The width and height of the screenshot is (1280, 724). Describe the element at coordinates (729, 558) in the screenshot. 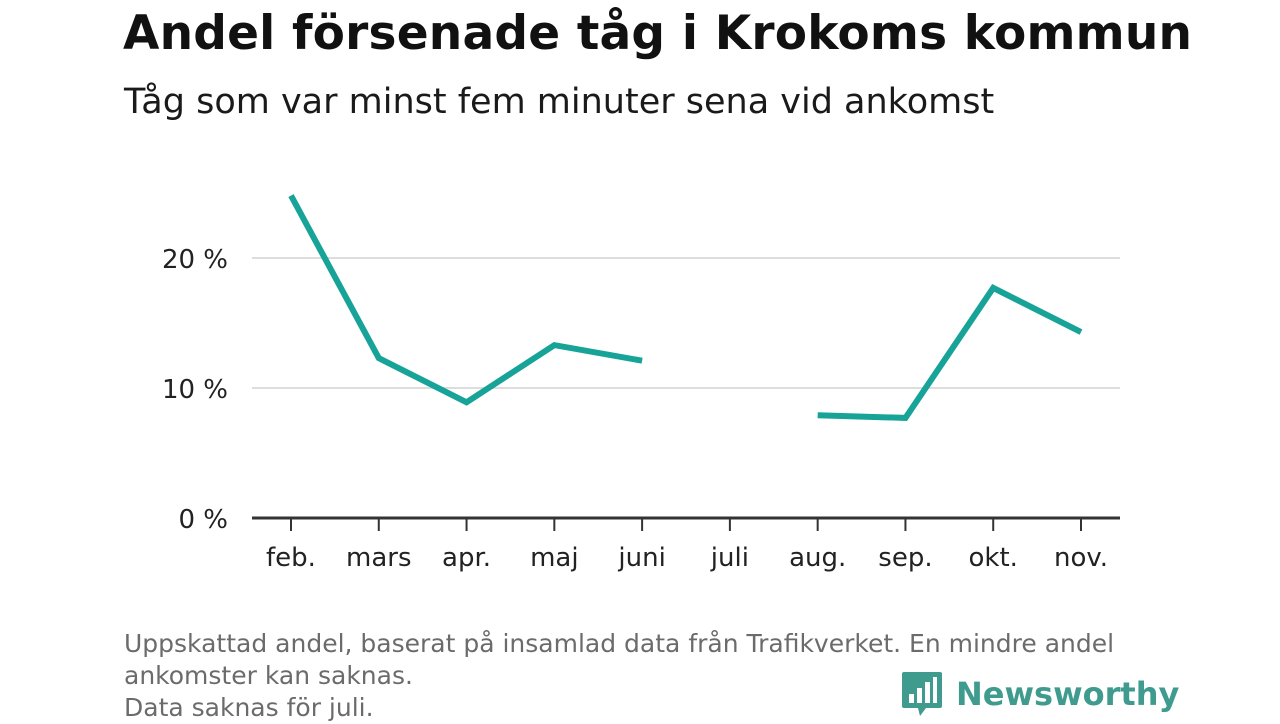

I see `x-tick-label: juli` at that location.